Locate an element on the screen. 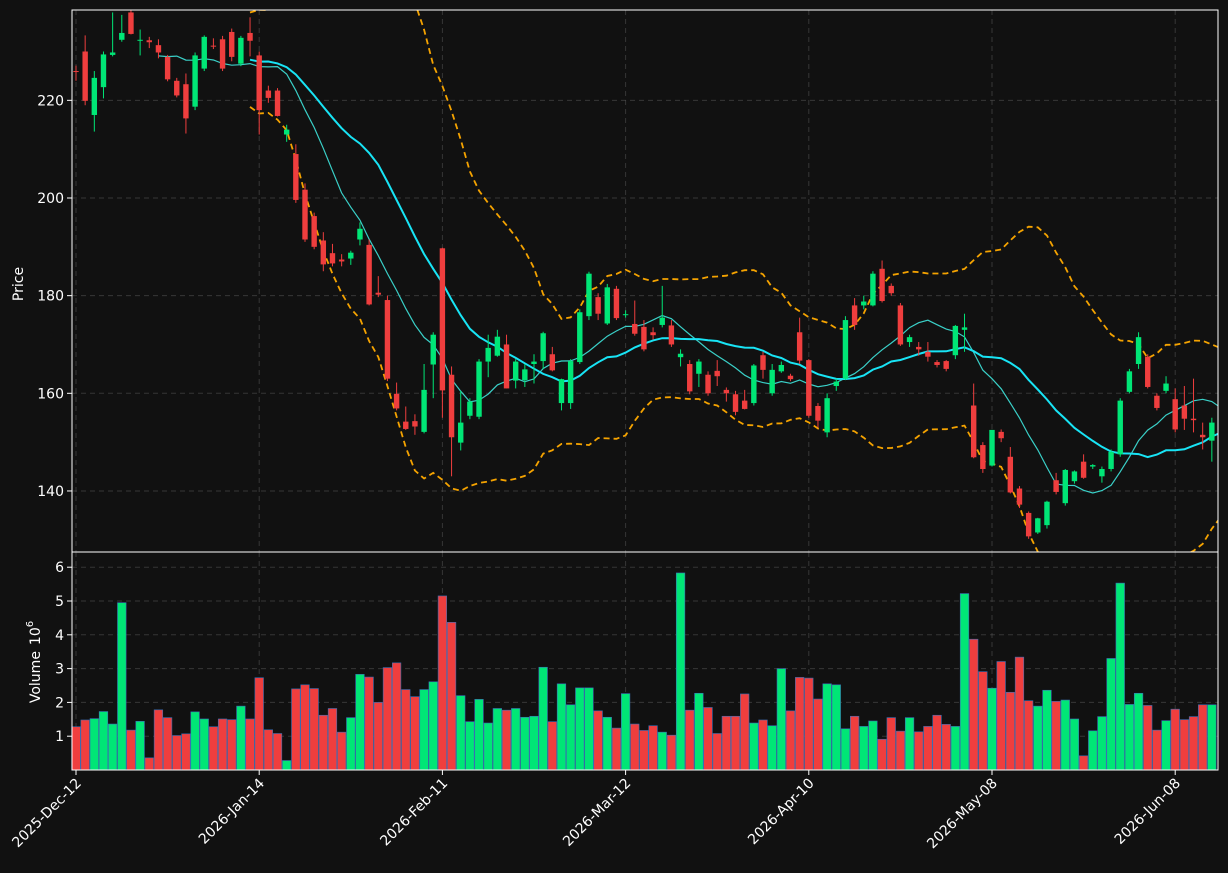 Image resolution: width=1228 pixels, height=873 pixels. price-tick-label: 220 is located at coordinates (50, 101).